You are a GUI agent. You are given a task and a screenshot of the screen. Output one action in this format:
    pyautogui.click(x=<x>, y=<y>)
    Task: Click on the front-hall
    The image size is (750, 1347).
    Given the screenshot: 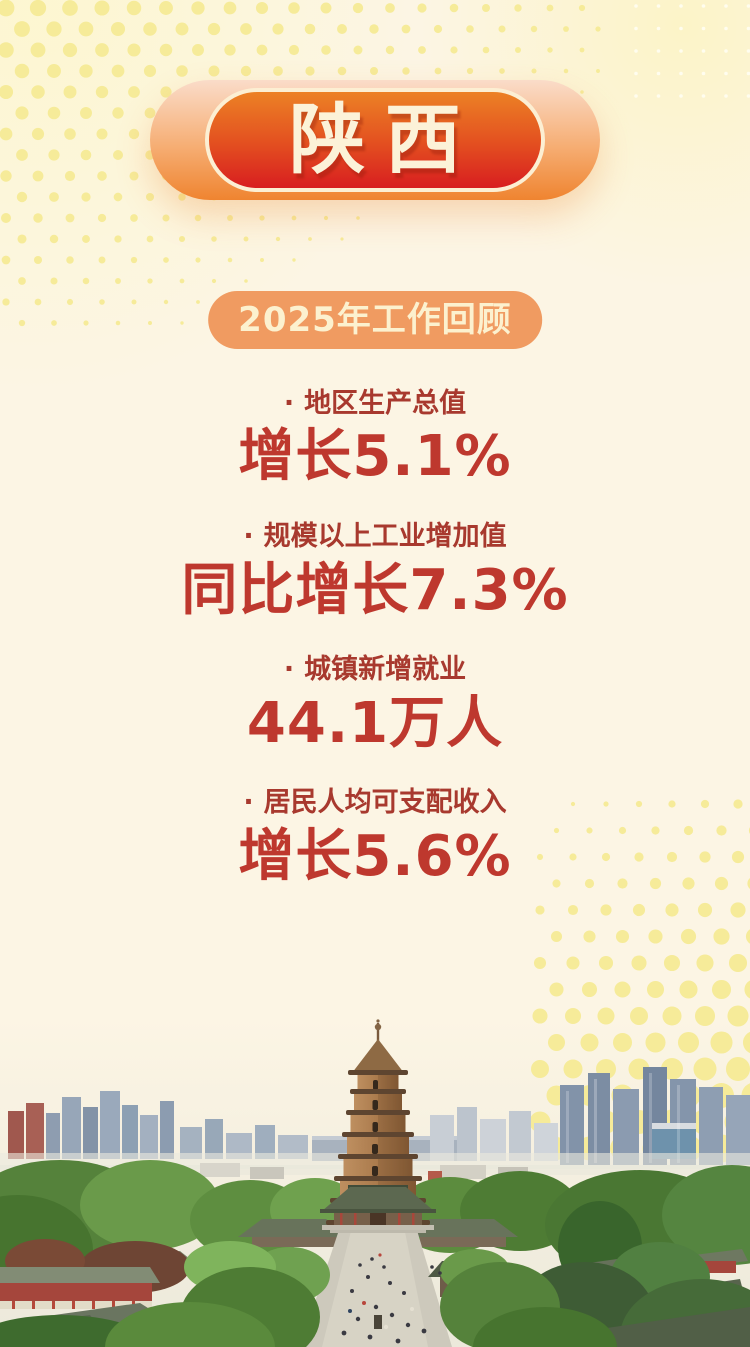 What is the action you would take?
    pyautogui.click(x=378, y=1207)
    